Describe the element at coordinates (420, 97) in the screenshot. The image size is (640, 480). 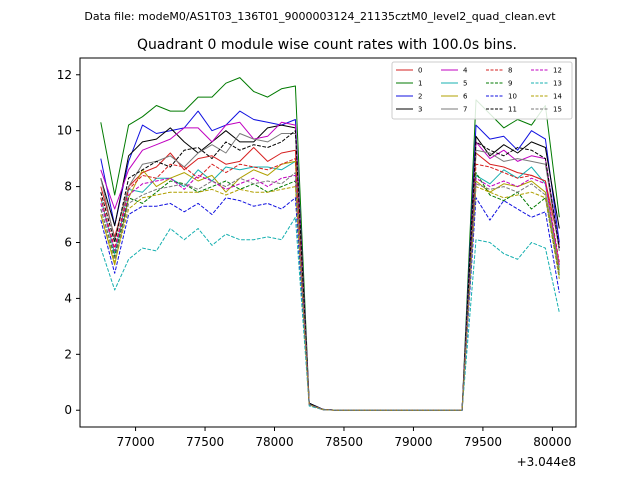
I see `legend-label-2: 2` at that location.